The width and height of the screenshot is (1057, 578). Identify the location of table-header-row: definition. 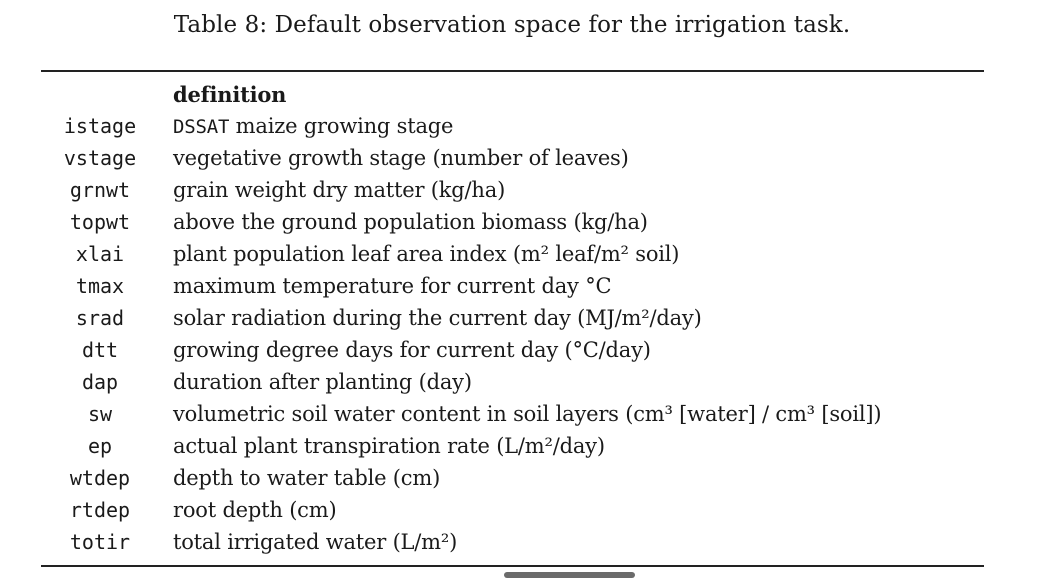
(512, 94).